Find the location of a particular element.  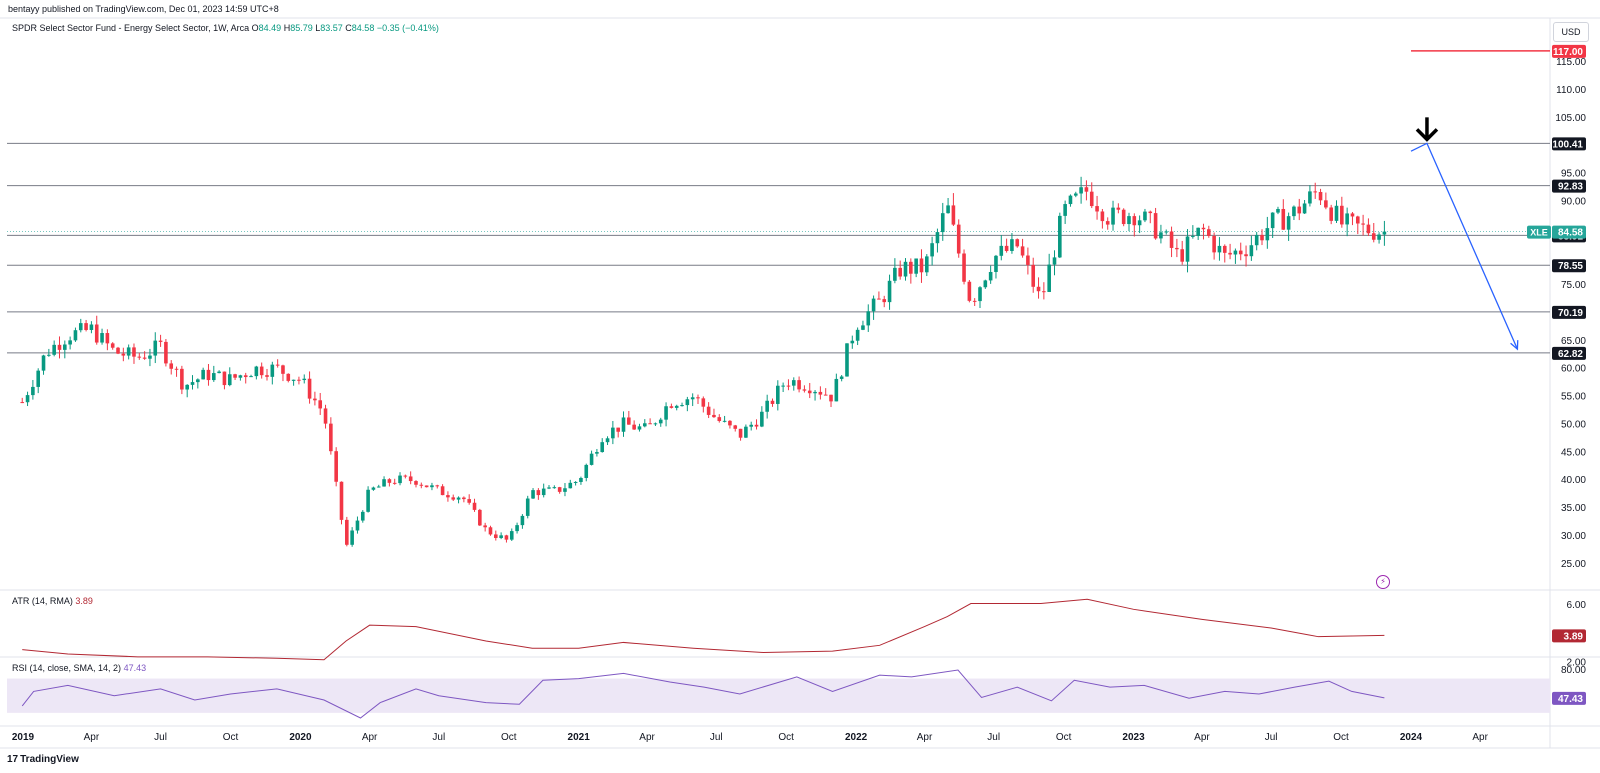

high-label: H is located at coordinates (287, 28).